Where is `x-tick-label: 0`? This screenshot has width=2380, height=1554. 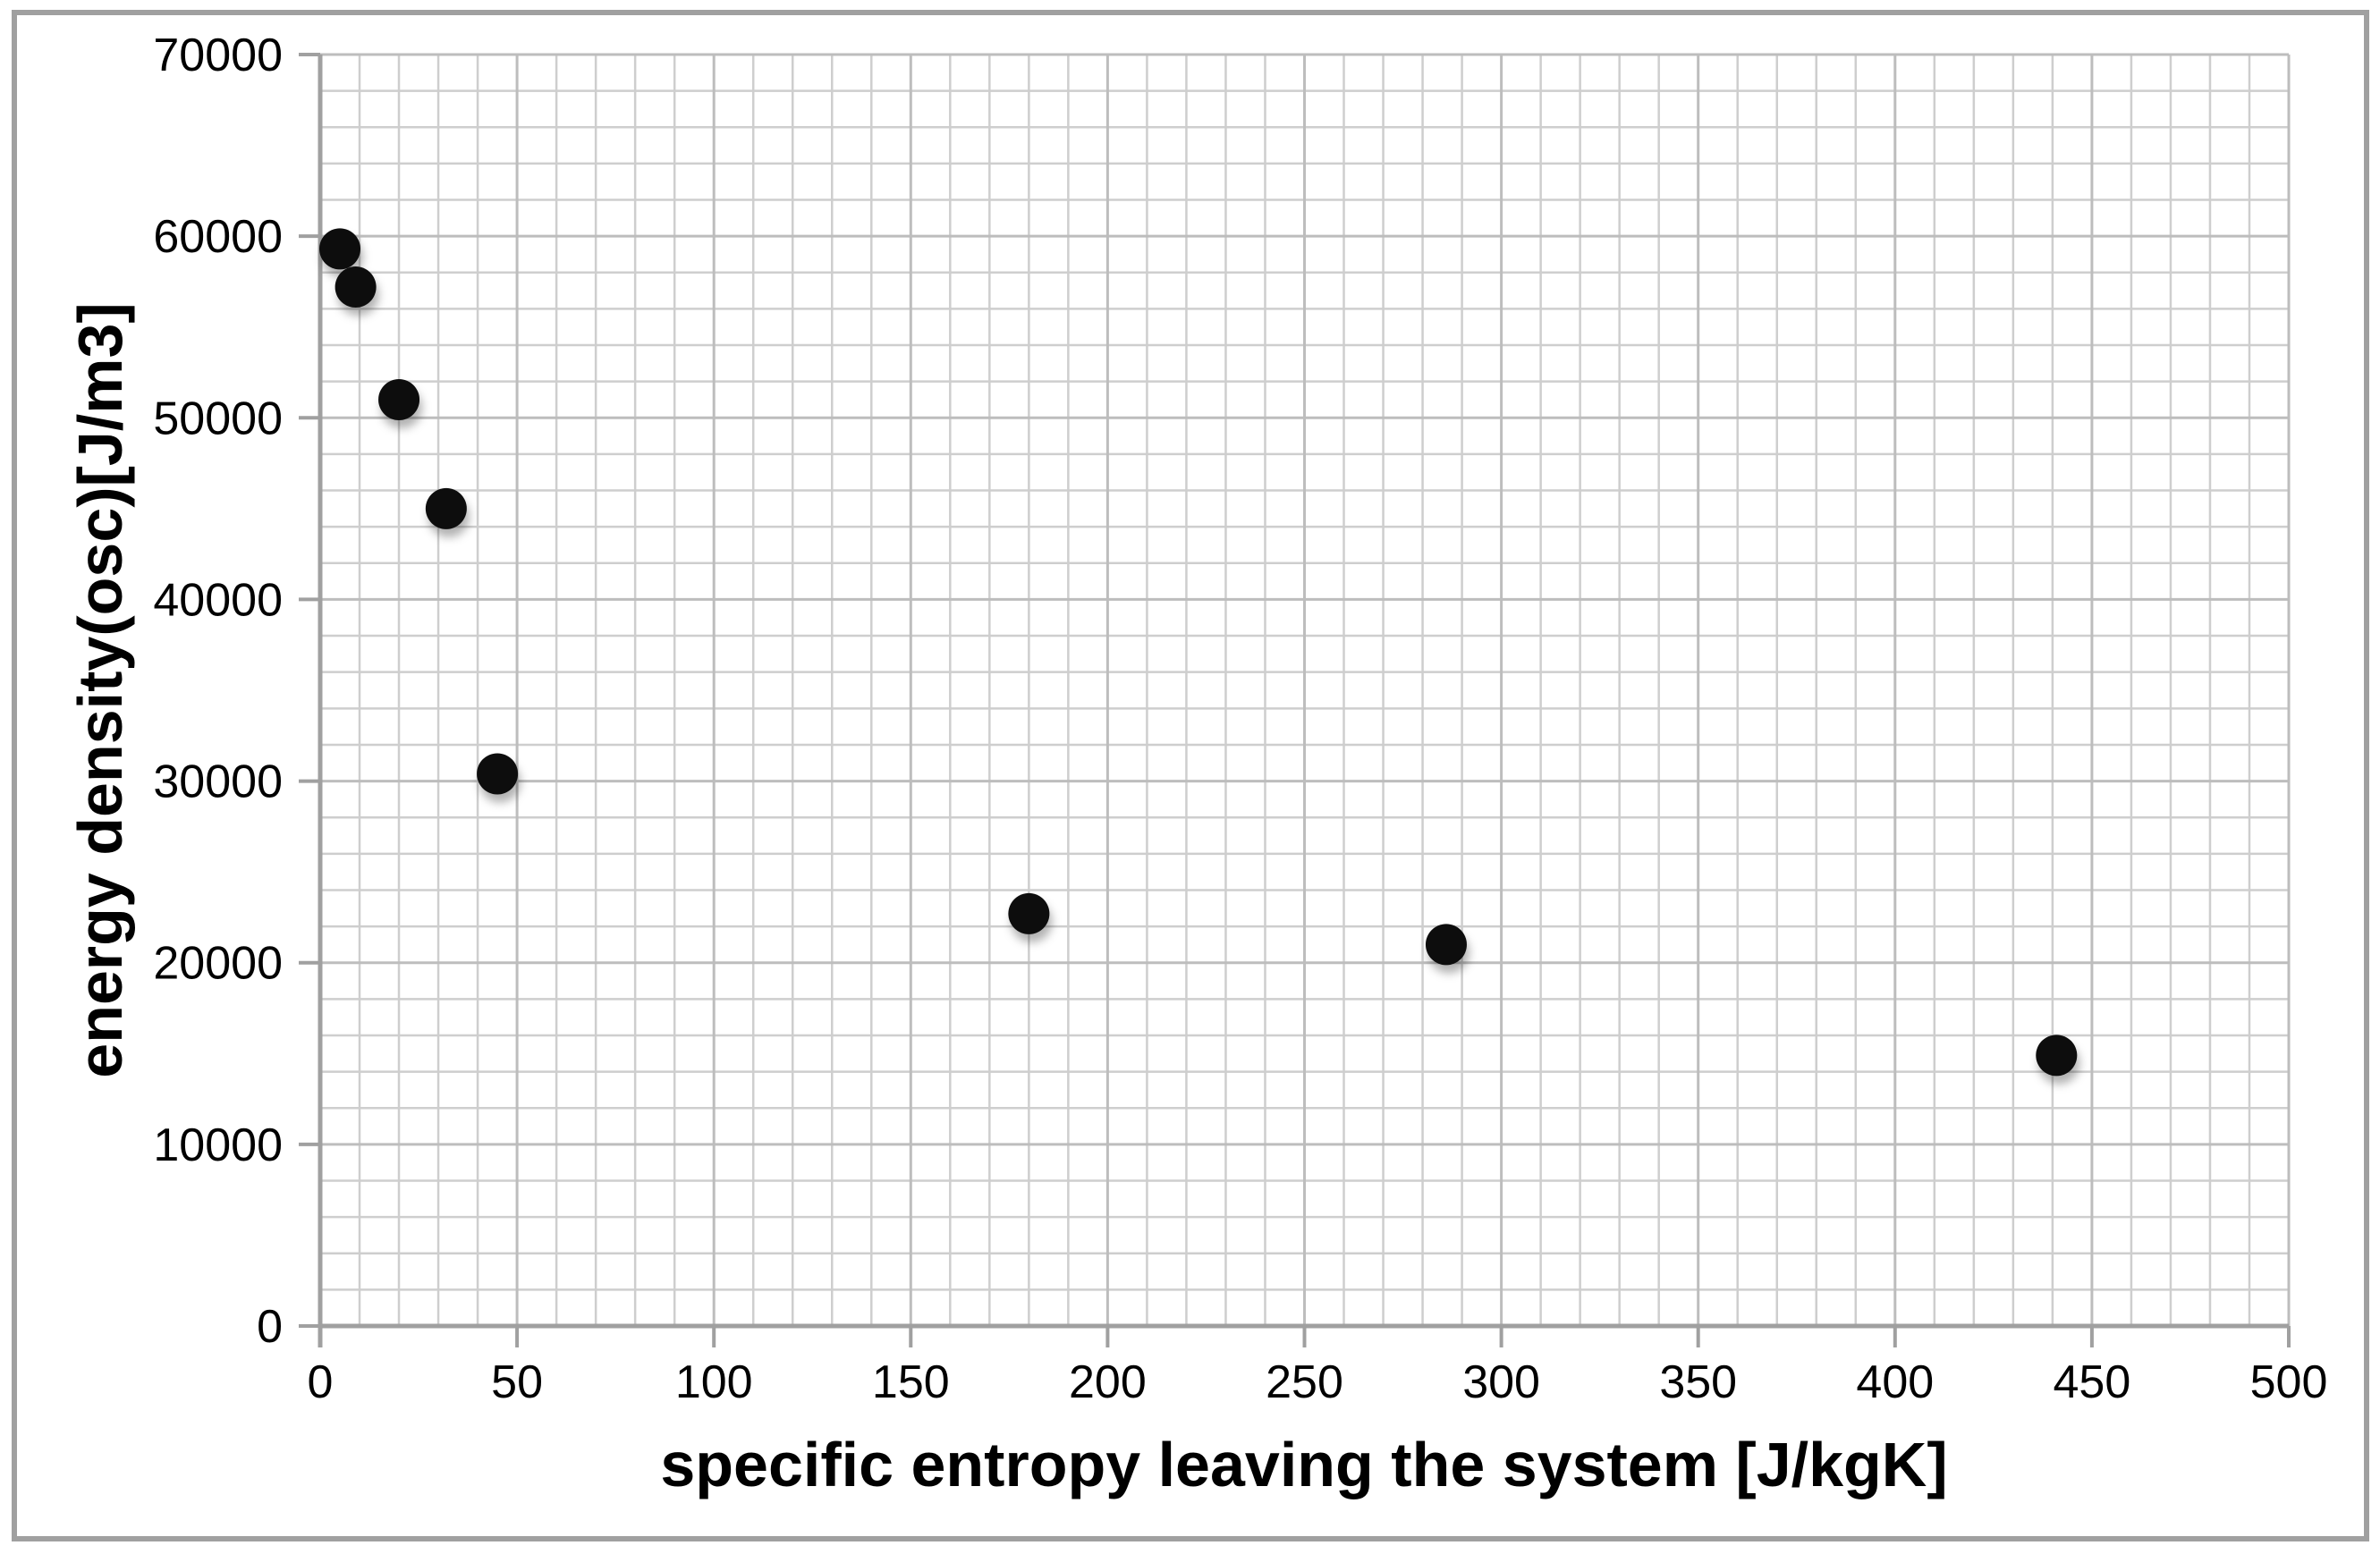
x-tick-label: 0 is located at coordinates (321, 1382).